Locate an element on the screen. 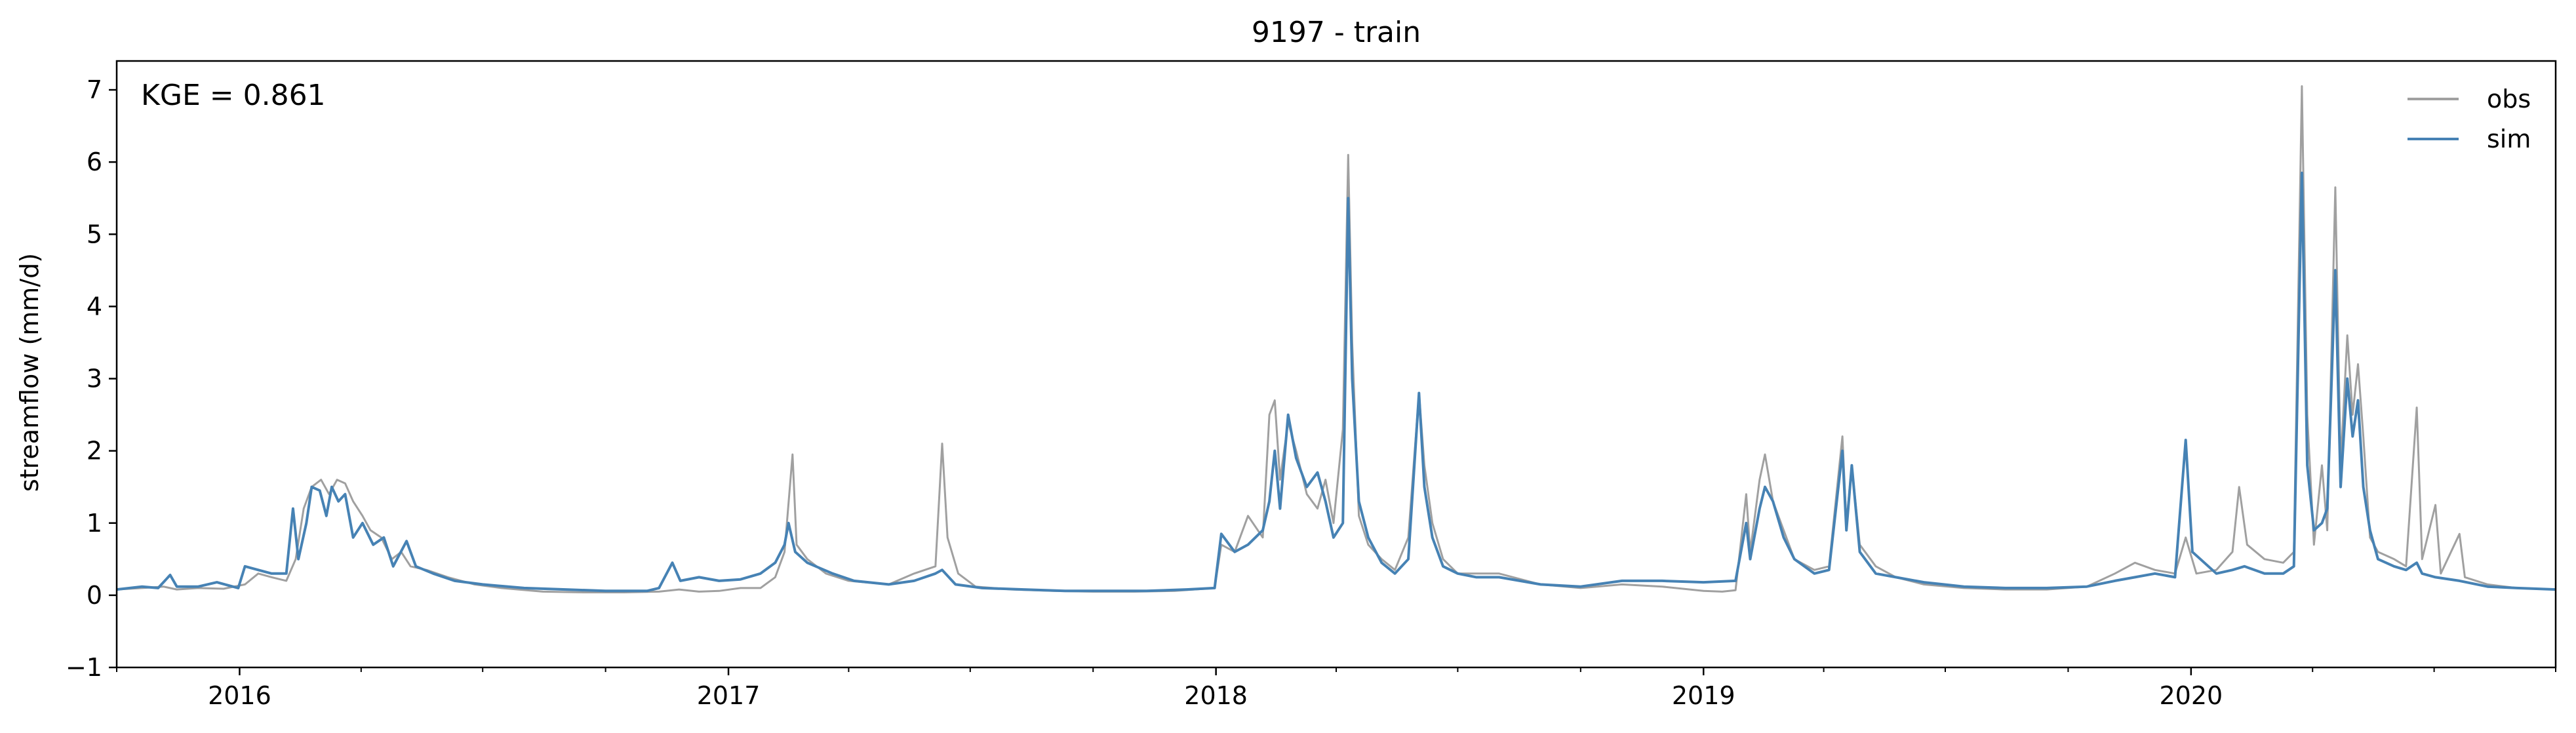  kge-annotation: KGE = 0.861 is located at coordinates (233, 95).